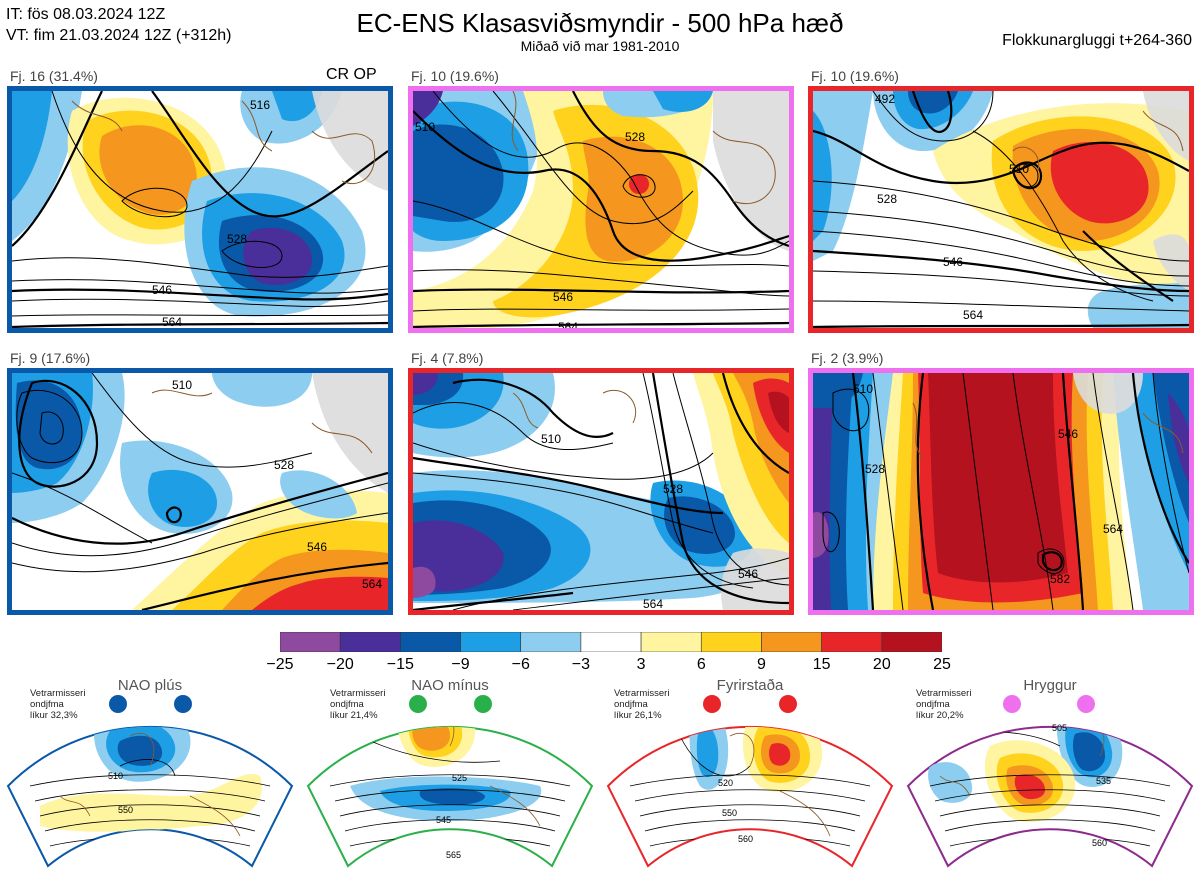 The image size is (1200, 871). Describe the element at coordinates (847, 358) in the screenshot. I see `panel-label: Fj. 2 (3.9%)` at that location.